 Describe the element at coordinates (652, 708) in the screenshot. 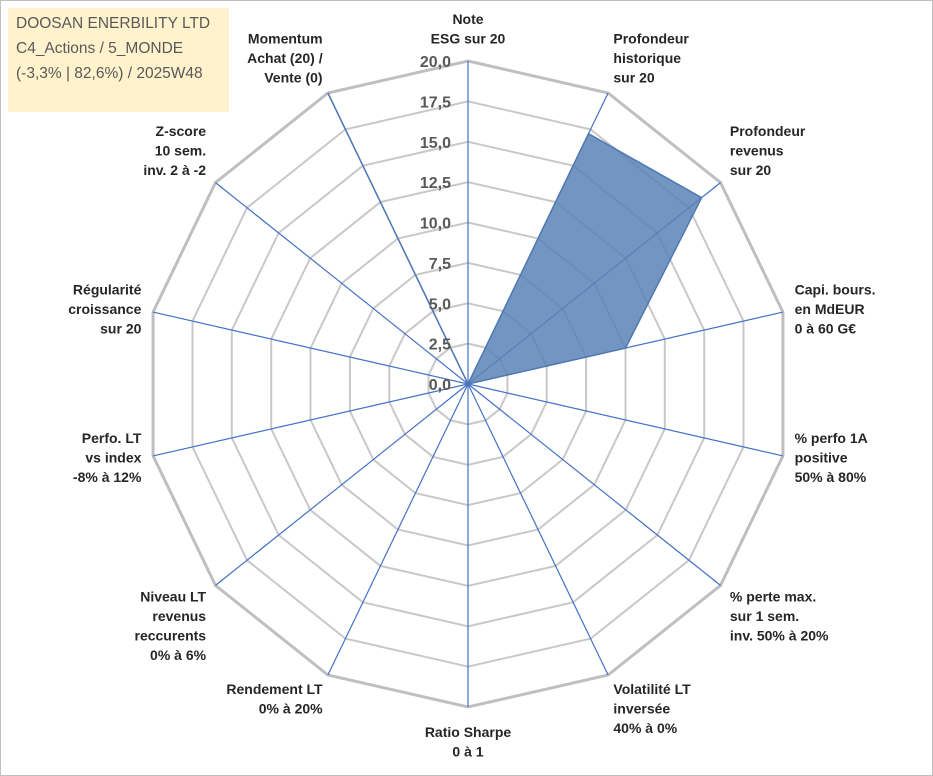

I see `axis-label: Volatilité LT inversée 40% à 0%` at that location.